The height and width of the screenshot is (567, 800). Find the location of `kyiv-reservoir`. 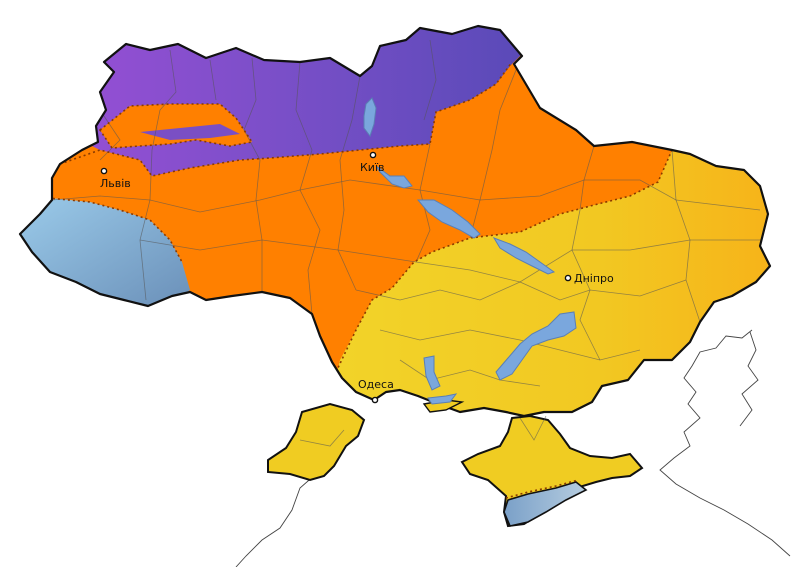

kyiv-reservoir is located at coordinates (370, 117).